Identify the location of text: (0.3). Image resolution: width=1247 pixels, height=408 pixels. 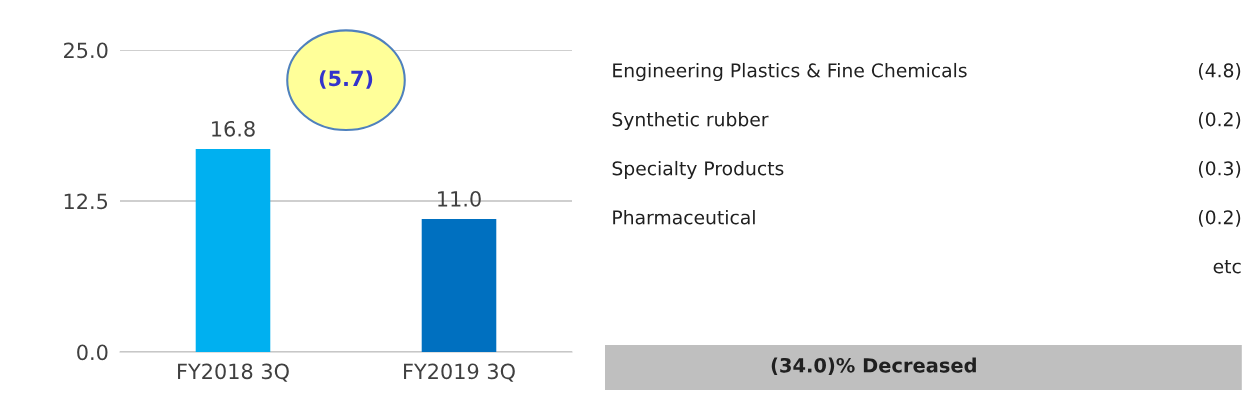
(1219, 169).